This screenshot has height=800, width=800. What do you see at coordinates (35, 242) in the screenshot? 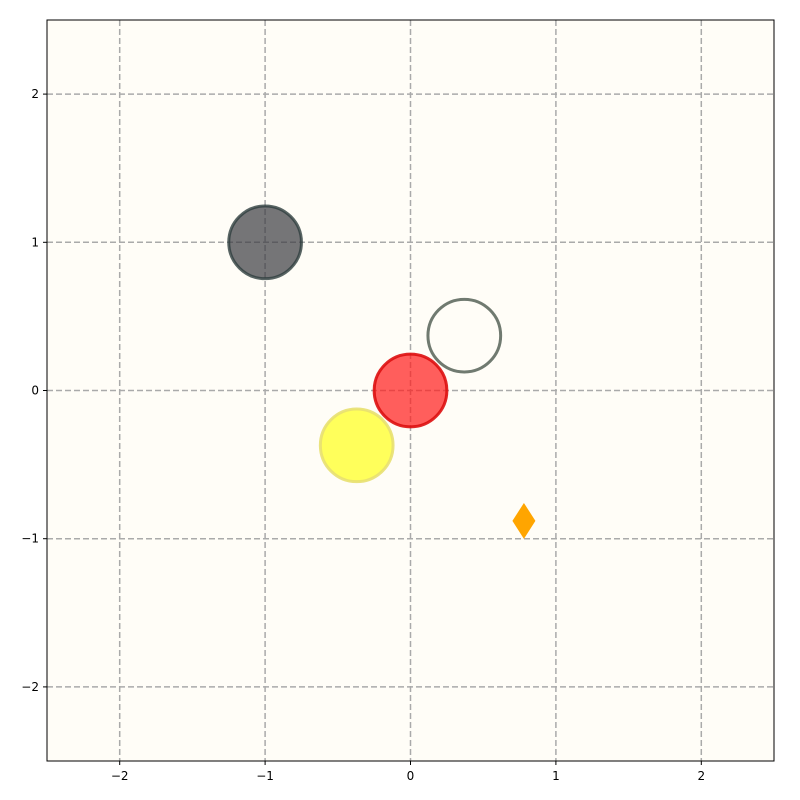
I see `y-tick-label: 1` at bounding box center [35, 242].